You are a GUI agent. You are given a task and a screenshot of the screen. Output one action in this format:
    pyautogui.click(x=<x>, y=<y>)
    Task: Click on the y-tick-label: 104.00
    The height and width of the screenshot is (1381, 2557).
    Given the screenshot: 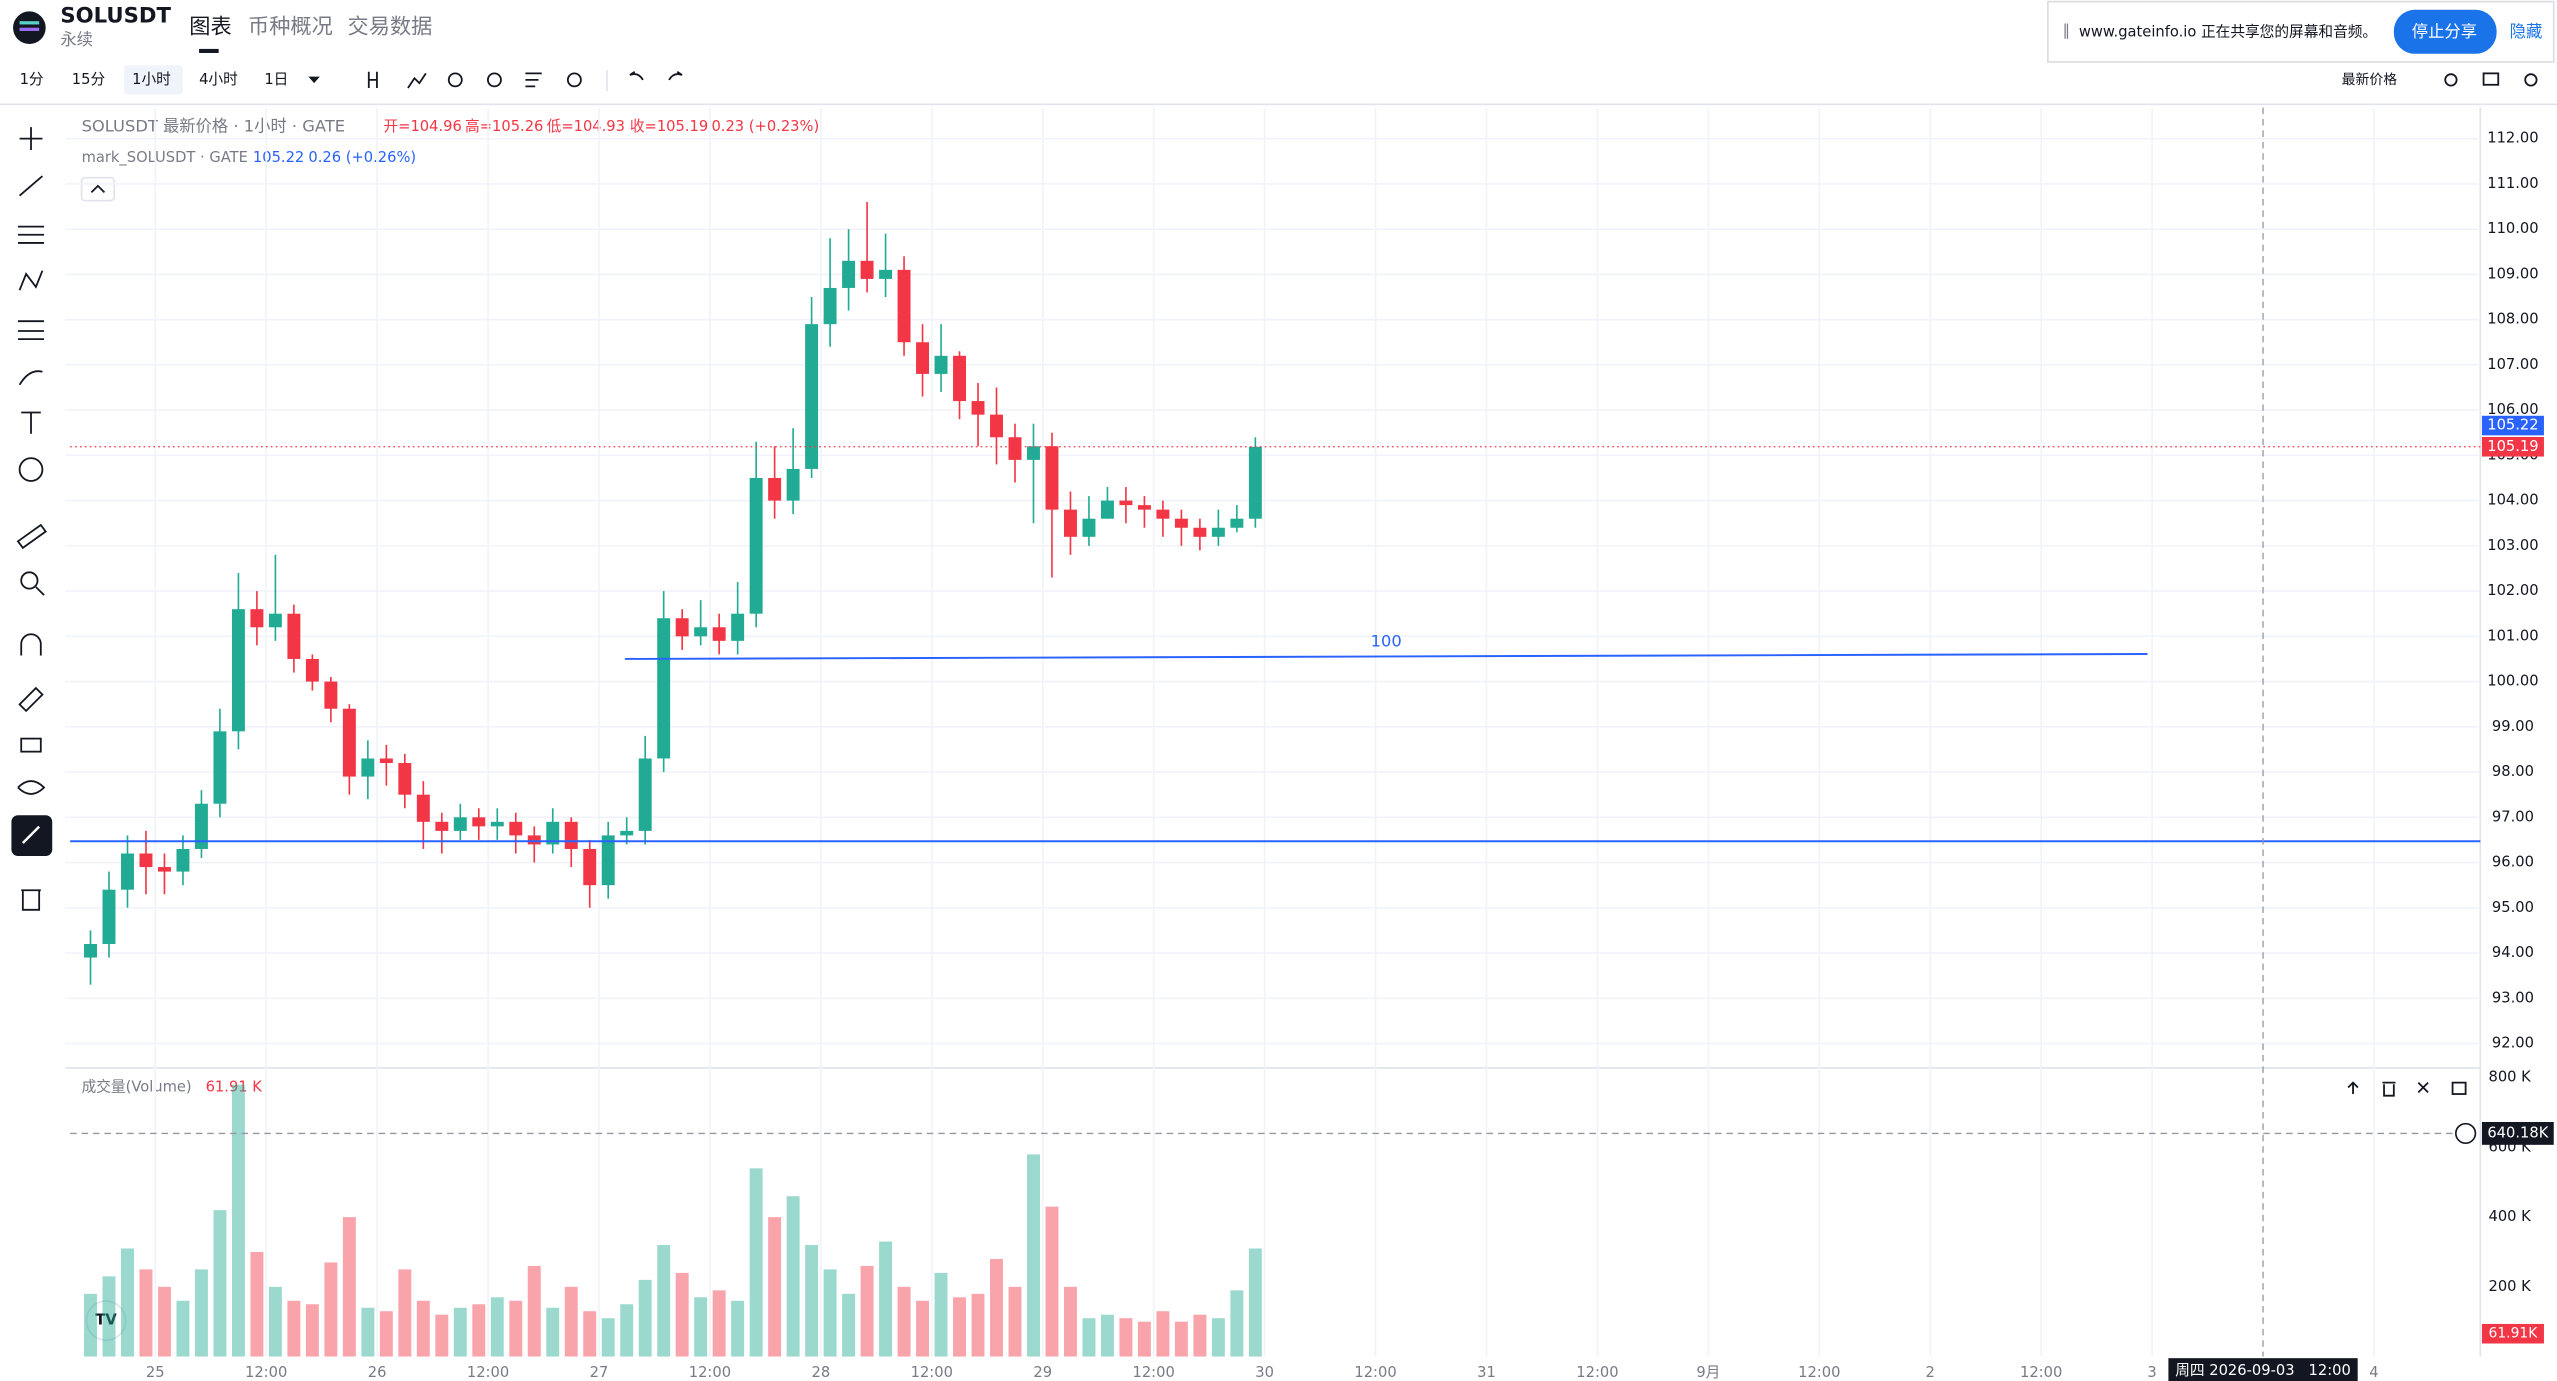 What is the action you would take?
    pyautogui.click(x=2512, y=500)
    